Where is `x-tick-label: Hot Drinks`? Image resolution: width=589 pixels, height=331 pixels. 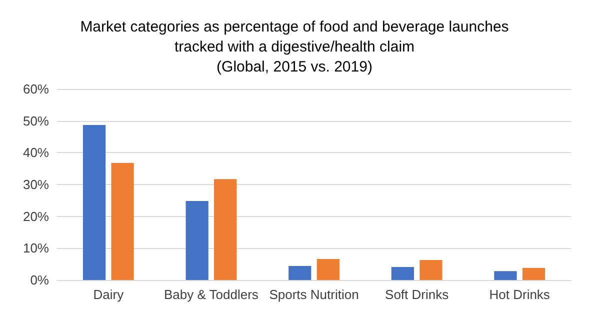 x-tick-label: Hot Drinks is located at coordinates (519, 294).